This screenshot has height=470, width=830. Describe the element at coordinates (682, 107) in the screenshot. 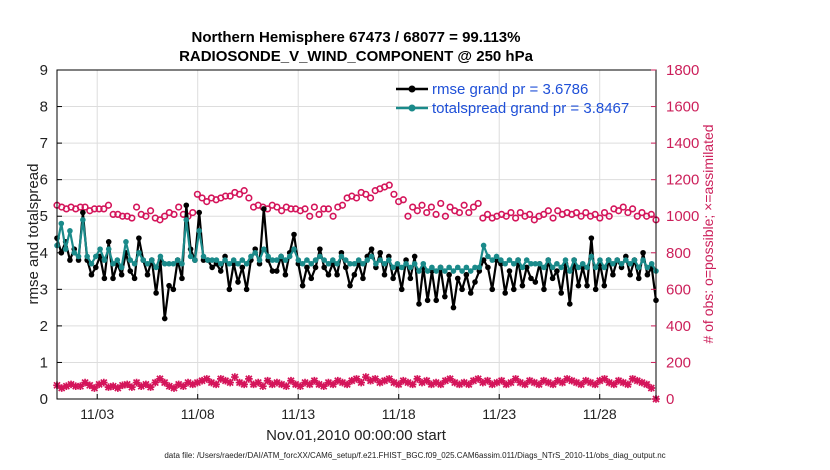

I see `right-tick-label: 1600` at that location.